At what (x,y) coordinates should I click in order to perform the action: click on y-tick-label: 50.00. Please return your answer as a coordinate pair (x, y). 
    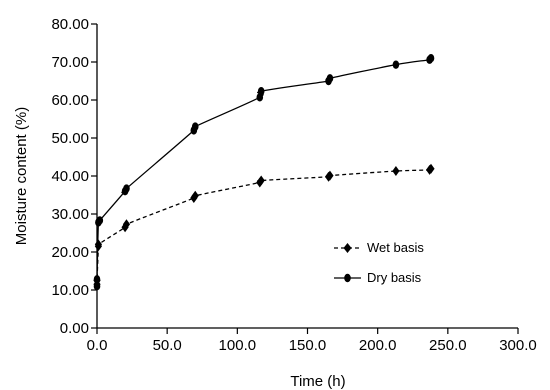
    Looking at the image, I should click on (70, 138).